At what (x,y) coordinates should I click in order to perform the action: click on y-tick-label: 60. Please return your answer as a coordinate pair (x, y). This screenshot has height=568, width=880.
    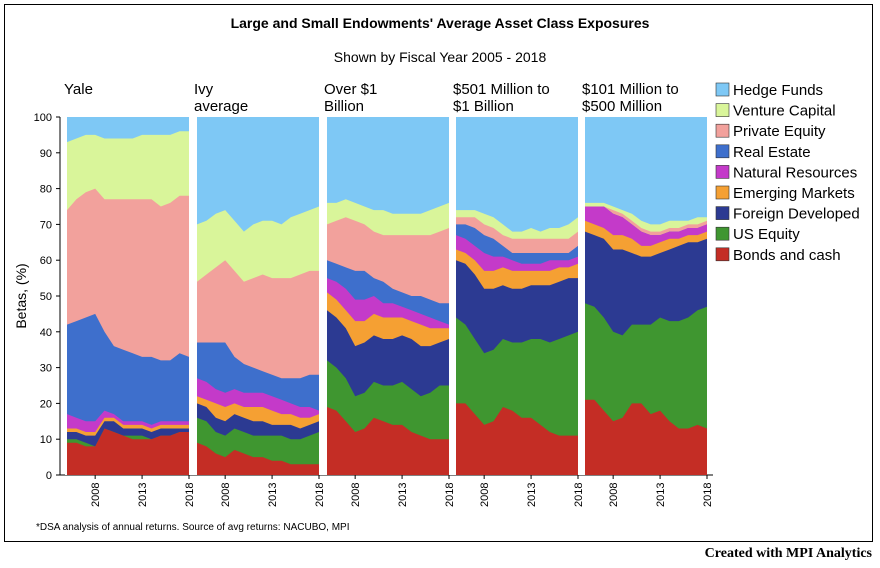
    Looking at the image, I should click on (46, 261).